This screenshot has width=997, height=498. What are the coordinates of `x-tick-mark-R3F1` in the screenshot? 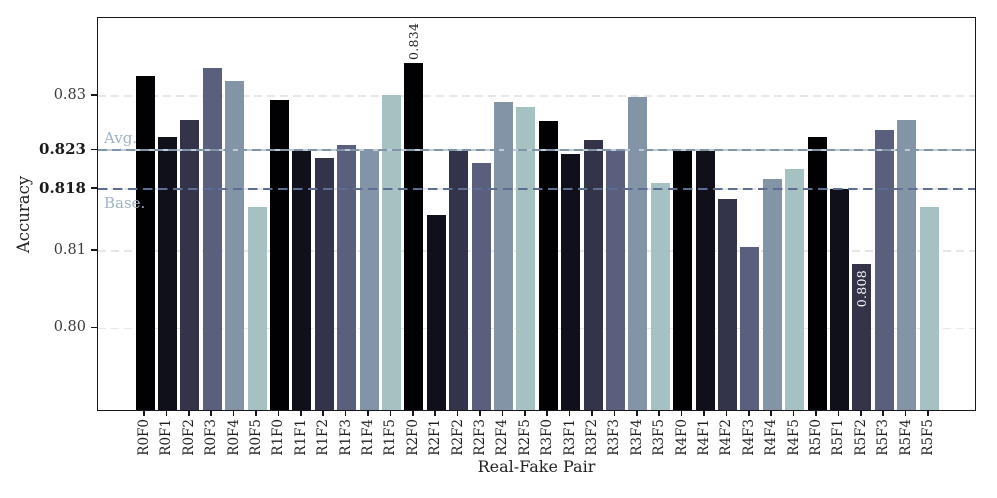 It's located at (569, 413).